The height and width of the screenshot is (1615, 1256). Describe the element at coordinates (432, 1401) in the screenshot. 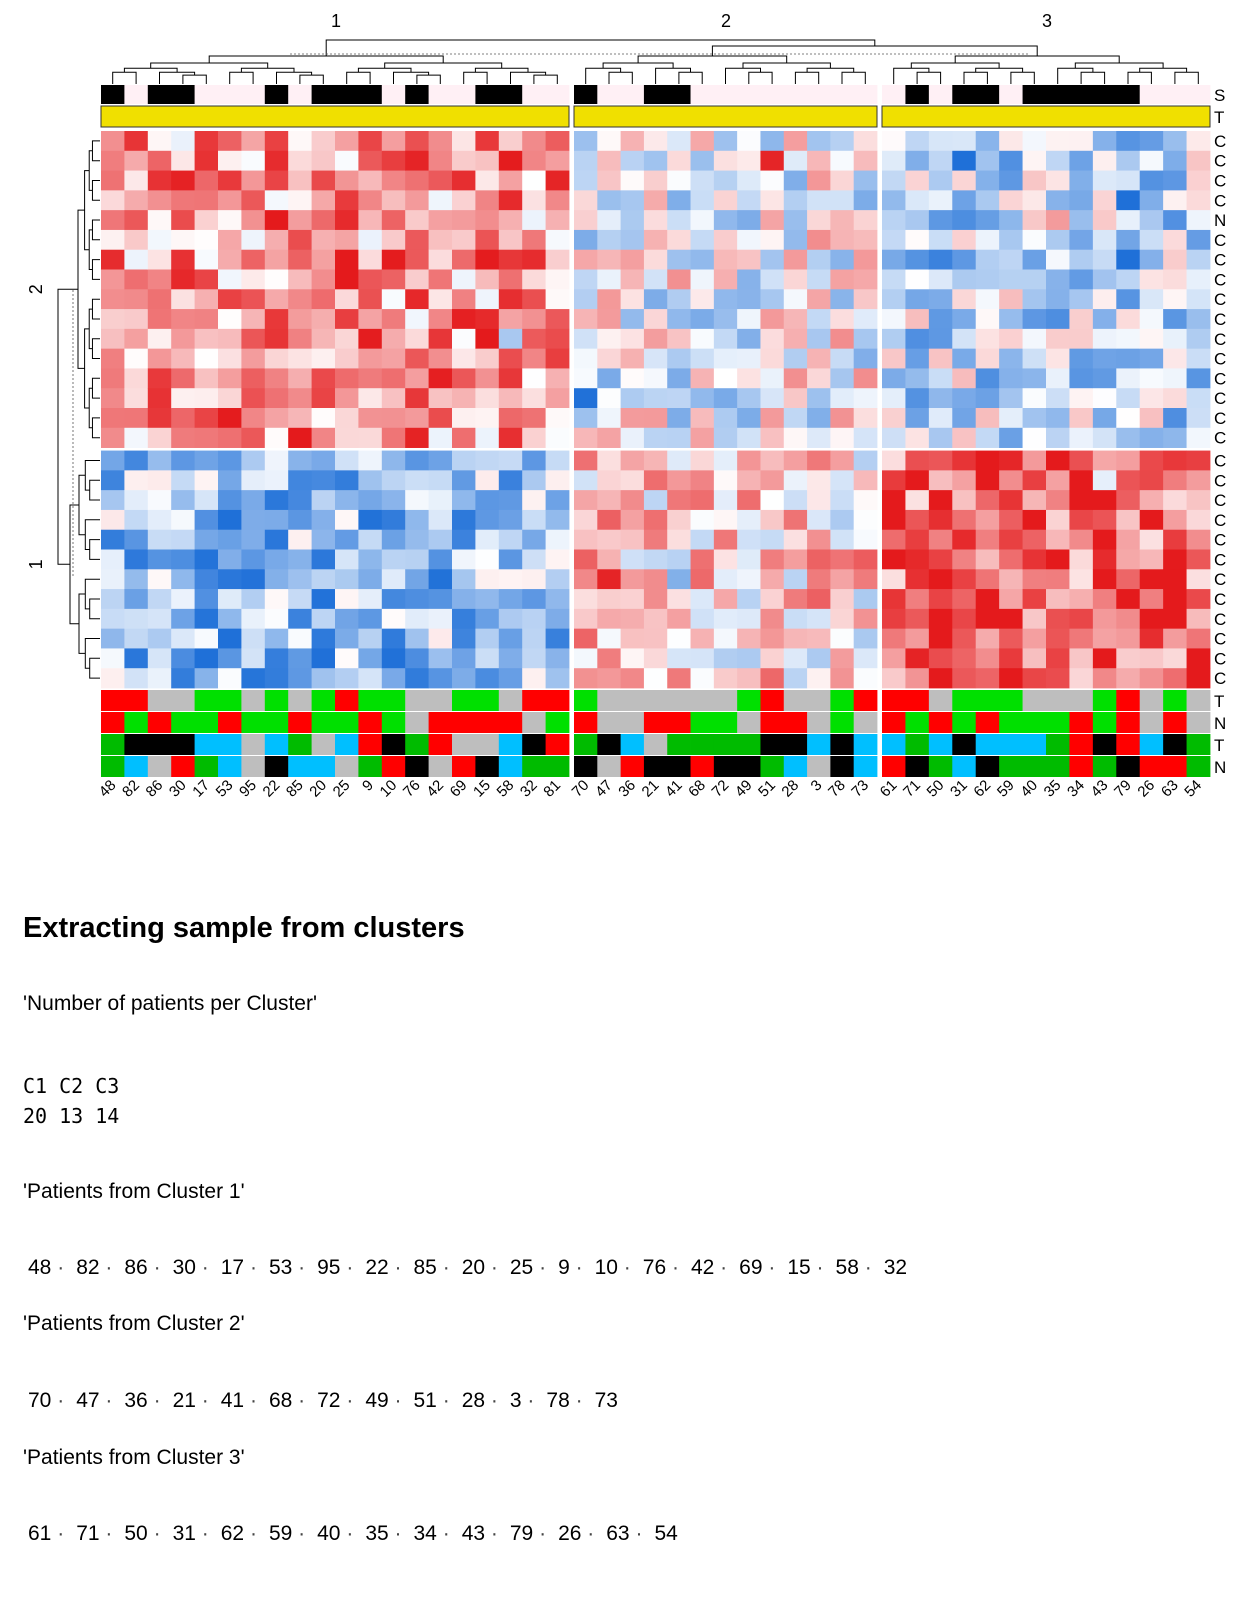

I see `cluster2-patient-id: 51` at that location.